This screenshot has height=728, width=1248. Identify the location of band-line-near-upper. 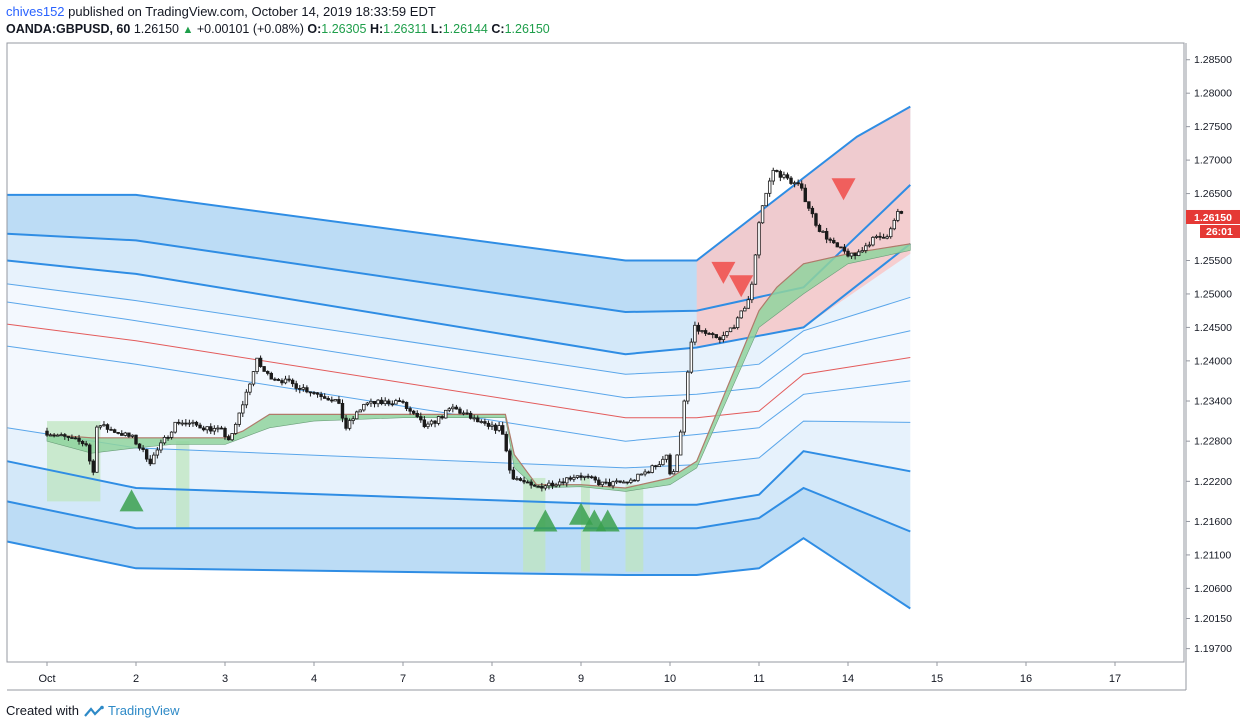
(458, 329).